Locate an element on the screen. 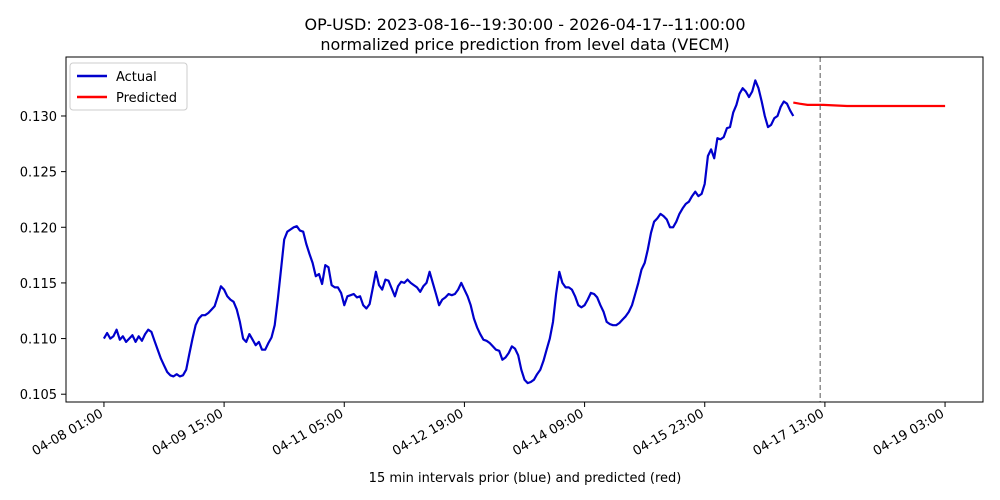 The height and width of the screenshot is (500, 1000). y-tick-label: 0.125 is located at coordinates (38, 173).